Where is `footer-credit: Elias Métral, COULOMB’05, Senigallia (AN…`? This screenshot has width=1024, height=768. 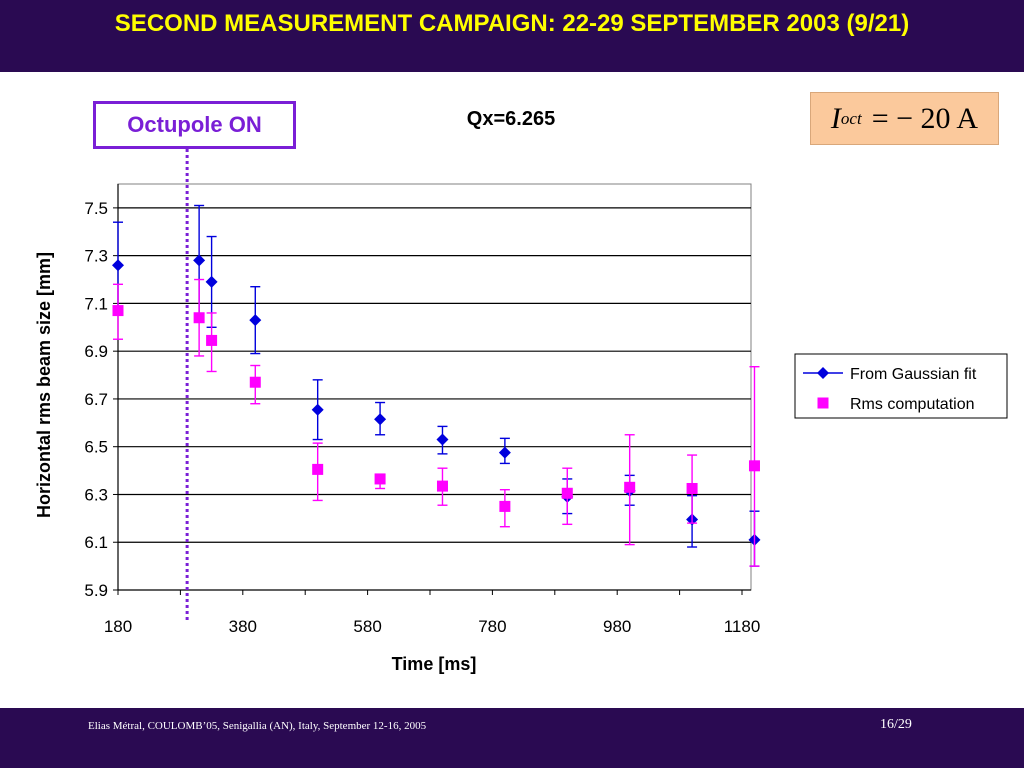 footer-credit: Elias Métral, COULOMB’05, Senigallia (AN… is located at coordinates (257, 726).